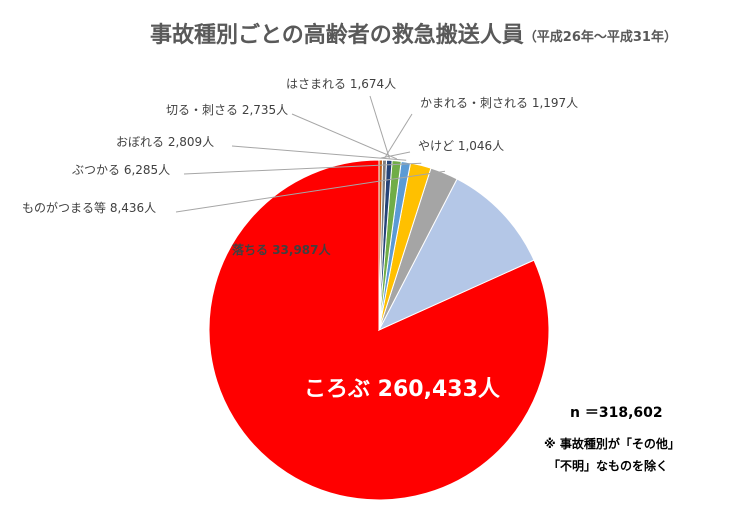 This screenshot has width=741, height=526. I want to click on slice-label: ころぶ 260,433人, so click(402, 389).